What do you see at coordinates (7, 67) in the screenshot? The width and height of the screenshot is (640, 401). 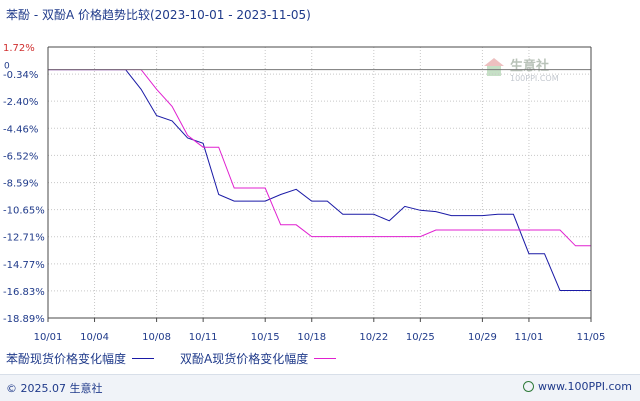 I see `y-zero-label: 0` at bounding box center [7, 67].